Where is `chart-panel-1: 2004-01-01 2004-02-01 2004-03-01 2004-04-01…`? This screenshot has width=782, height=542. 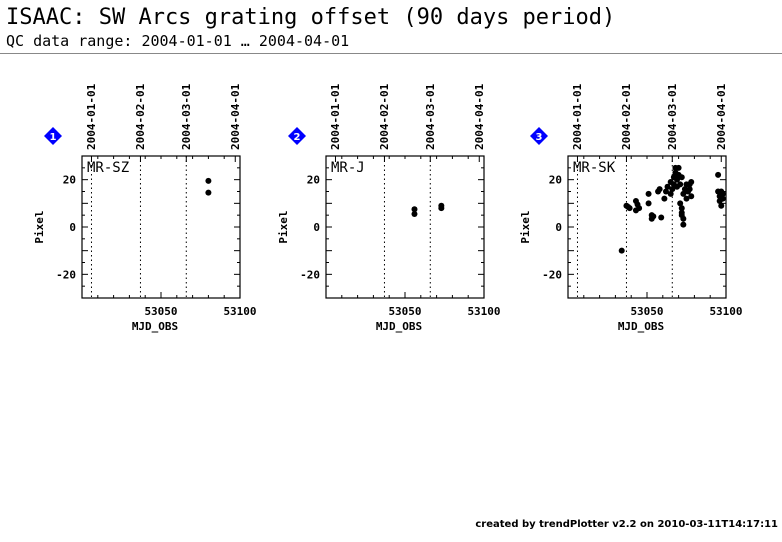
chart-panel-1: 2004-01-01 2004-02-01 2004-03-01 2004-04-01… is located at coordinates (145, 208).